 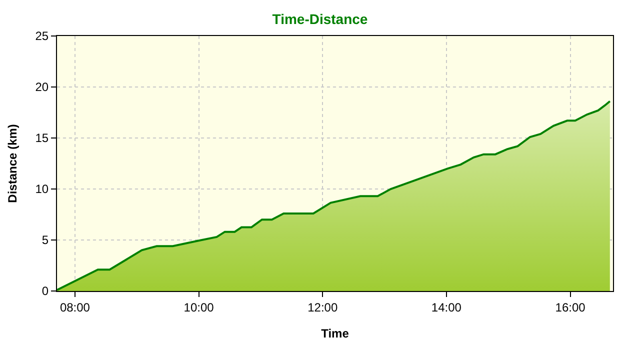 What do you see at coordinates (199, 307) in the screenshot?
I see `x-tick-label: 10:00` at bounding box center [199, 307].